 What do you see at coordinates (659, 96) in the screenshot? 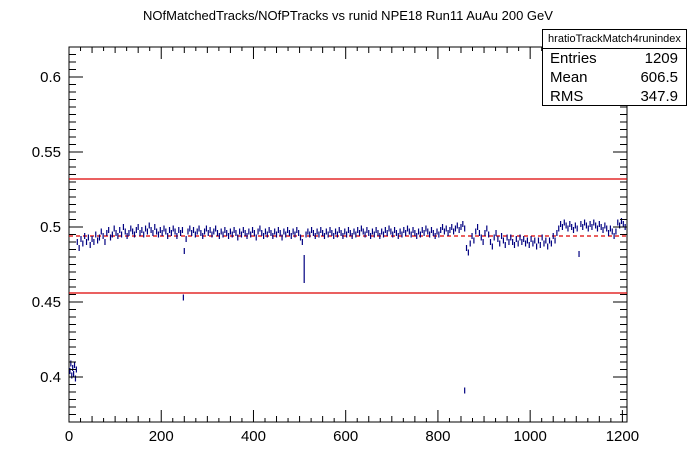
I see `stats-rms-value: 347.9` at bounding box center [659, 96].